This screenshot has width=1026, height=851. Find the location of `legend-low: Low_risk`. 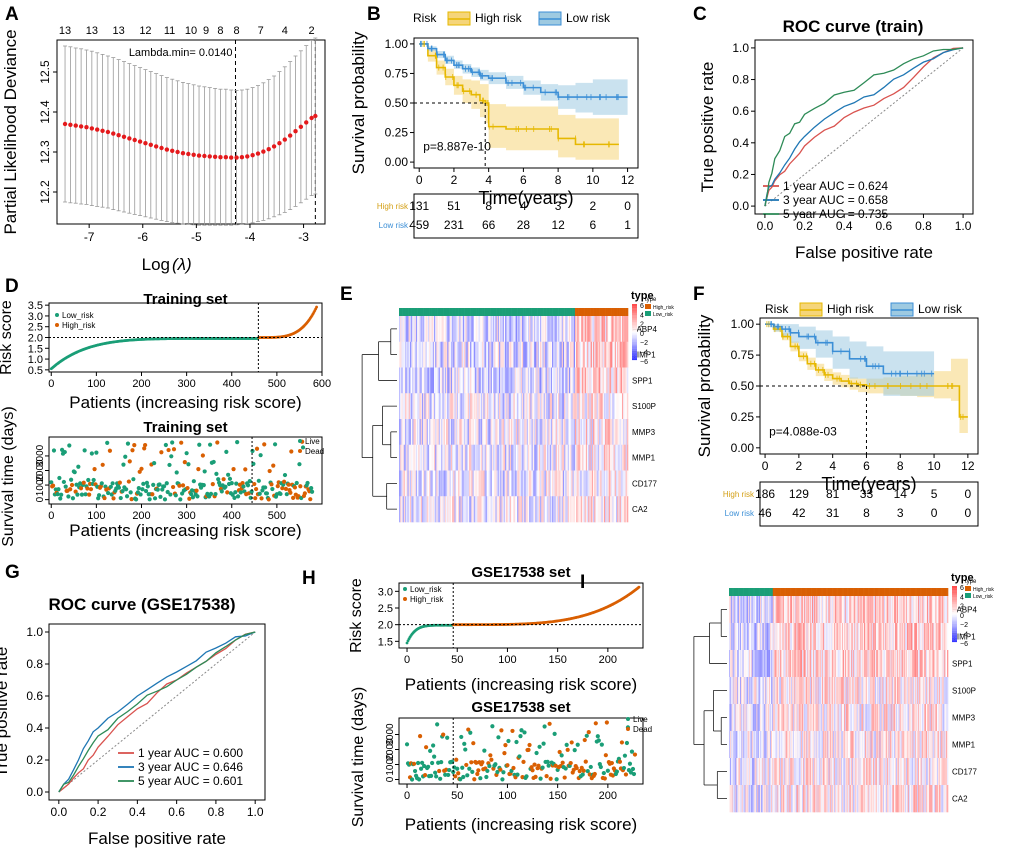

legend-low: Low_risk is located at coordinates (426, 589).